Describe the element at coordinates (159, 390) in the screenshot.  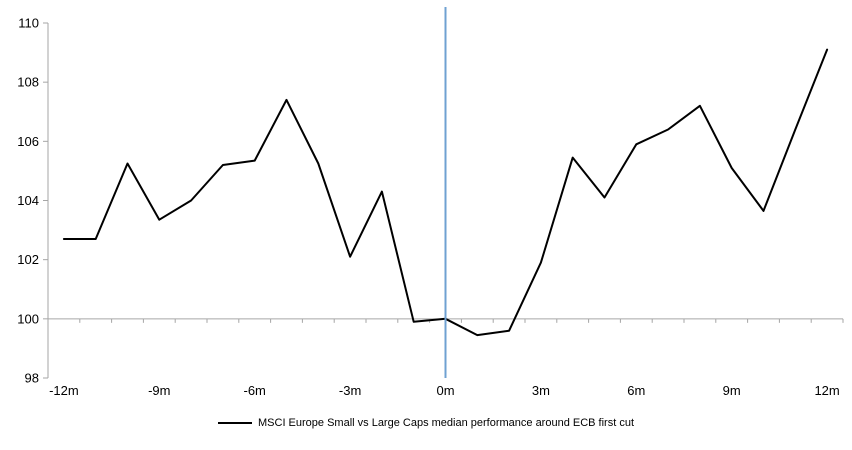
I see `x-tick-label: -9m` at that location.